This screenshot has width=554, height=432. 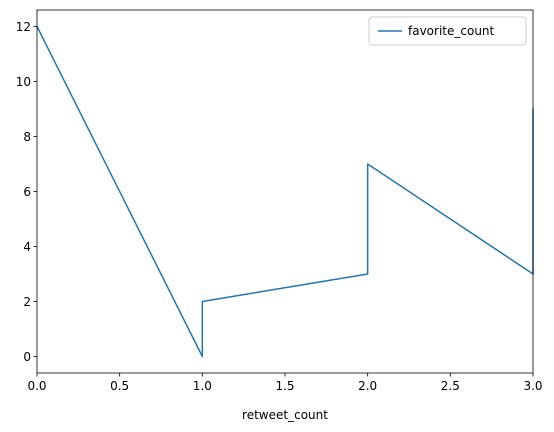 I want to click on legend-frame, so click(x=447, y=31).